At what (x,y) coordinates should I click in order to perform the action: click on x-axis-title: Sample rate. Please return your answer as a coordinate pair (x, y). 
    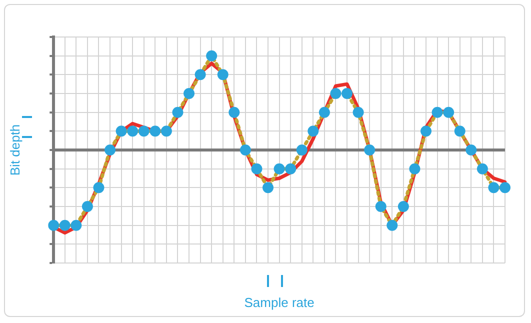
    Looking at the image, I should click on (279, 302).